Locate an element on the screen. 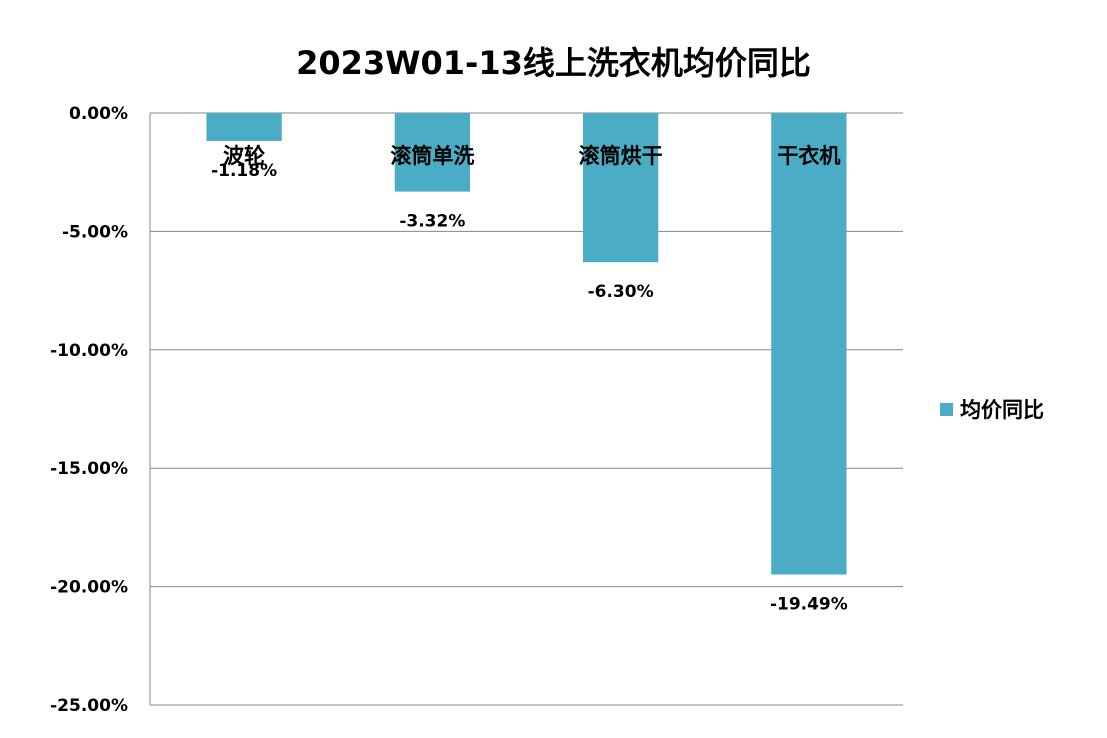  category-label: 滚筒烘干 is located at coordinates (621, 156).